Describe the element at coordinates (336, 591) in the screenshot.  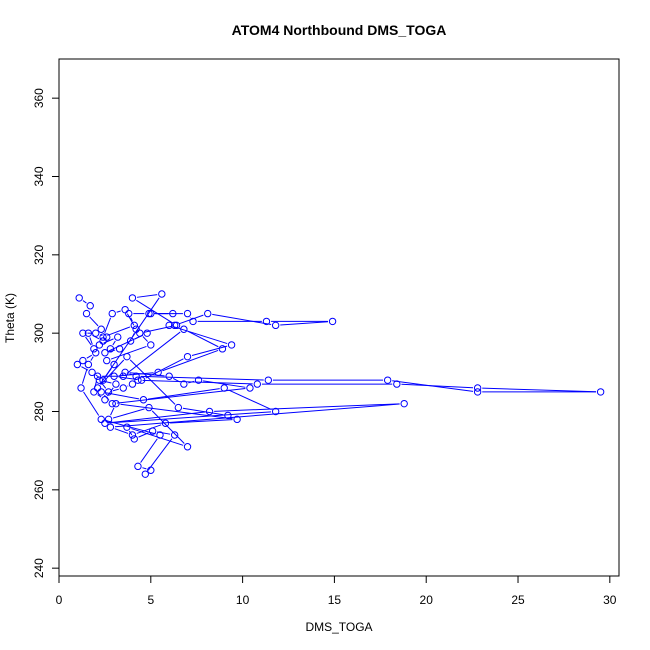
I see `x-axis: 0 5 10 15 20 25 30` at that location.